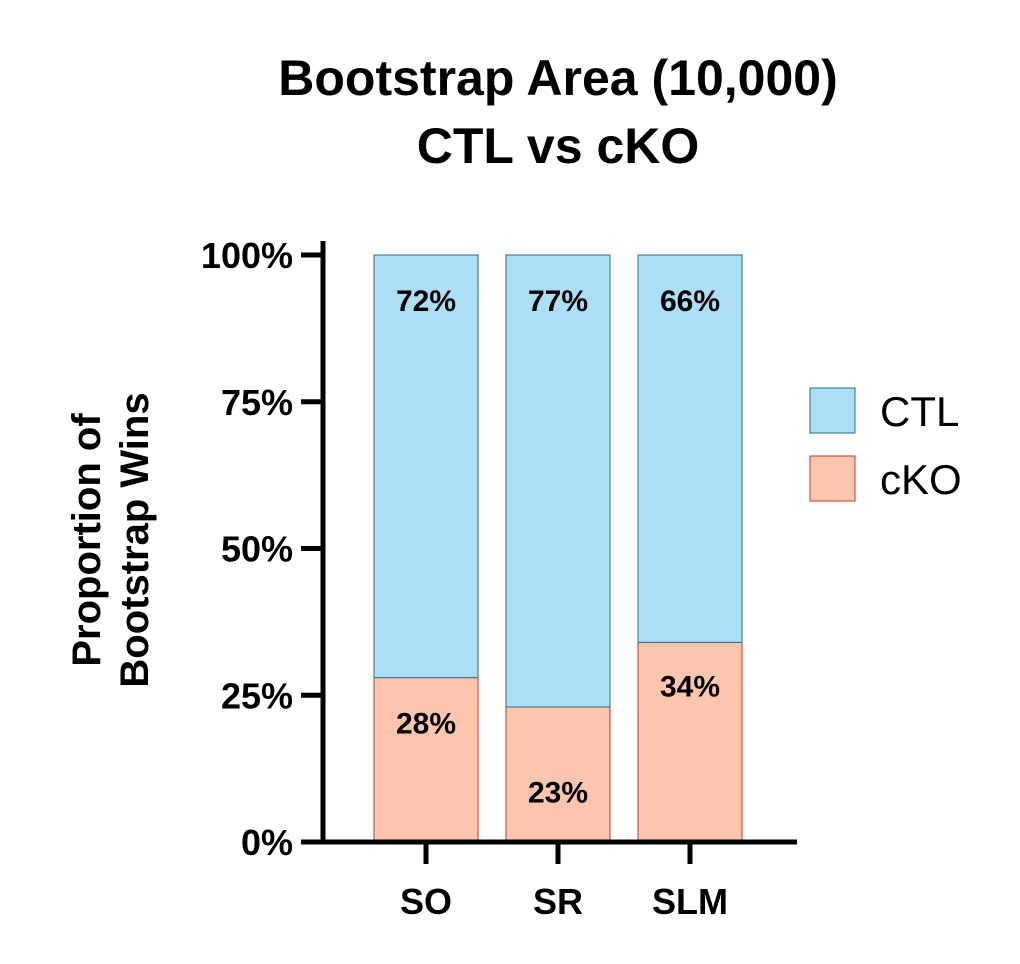 Image resolution: width=1020 pixels, height=964 pixels. Describe the element at coordinates (247, 255) in the screenshot. I see `y-tick-label-100: 100%` at that location.